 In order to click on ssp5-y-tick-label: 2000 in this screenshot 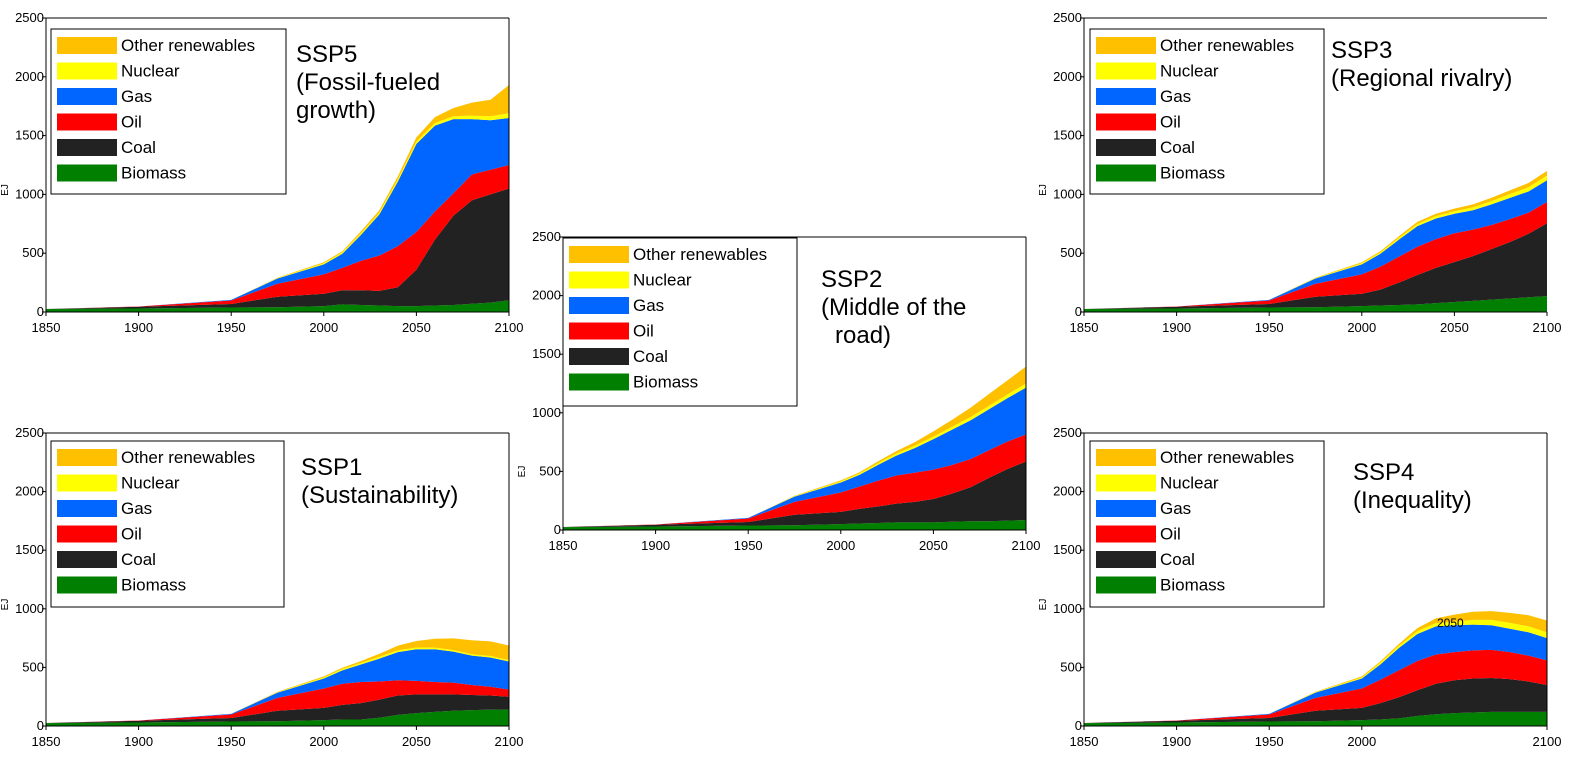, I will do `click(29, 76)`.